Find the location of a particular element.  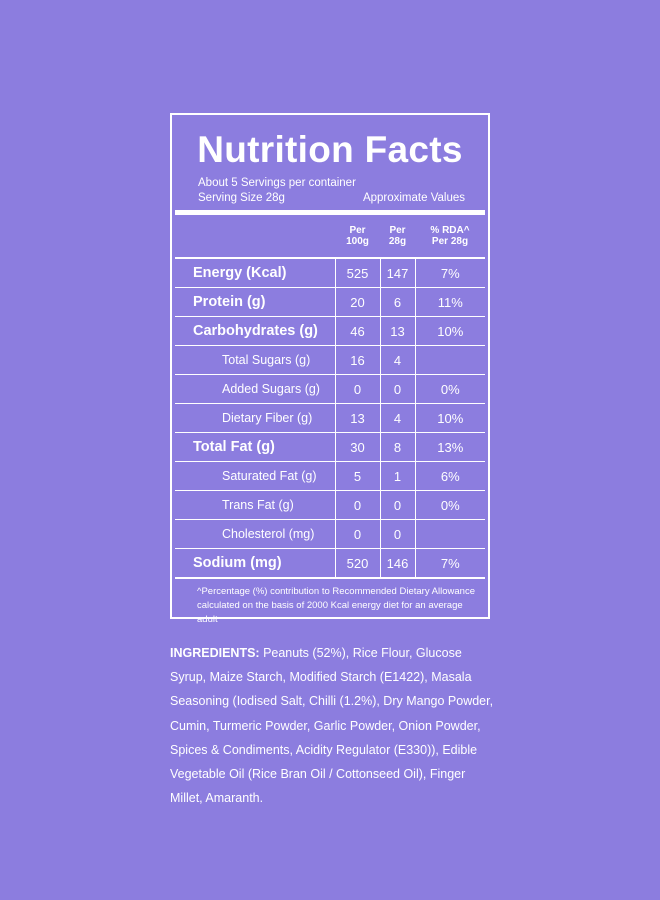

header-per-100g: Per 100g is located at coordinates (357, 236).